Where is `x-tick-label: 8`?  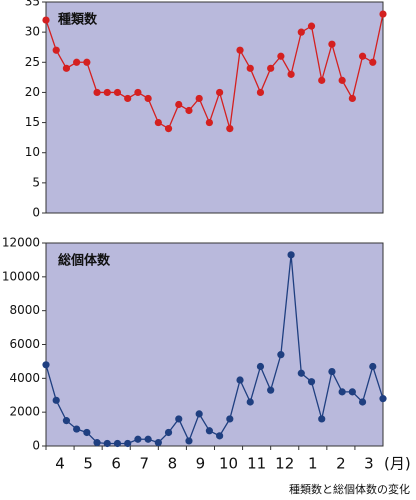
x-tick-label: 8 is located at coordinates (173, 464).